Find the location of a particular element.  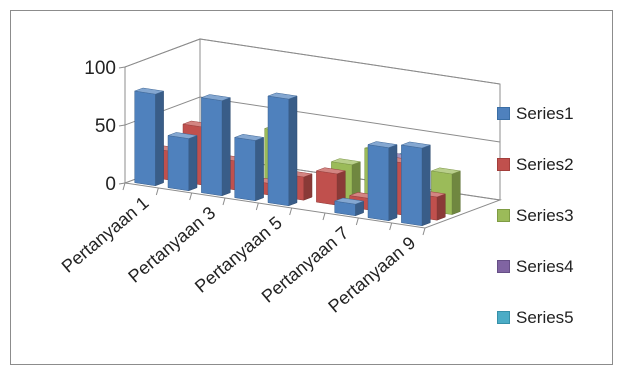

legend-label: Series4 is located at coordinates (545, 266).